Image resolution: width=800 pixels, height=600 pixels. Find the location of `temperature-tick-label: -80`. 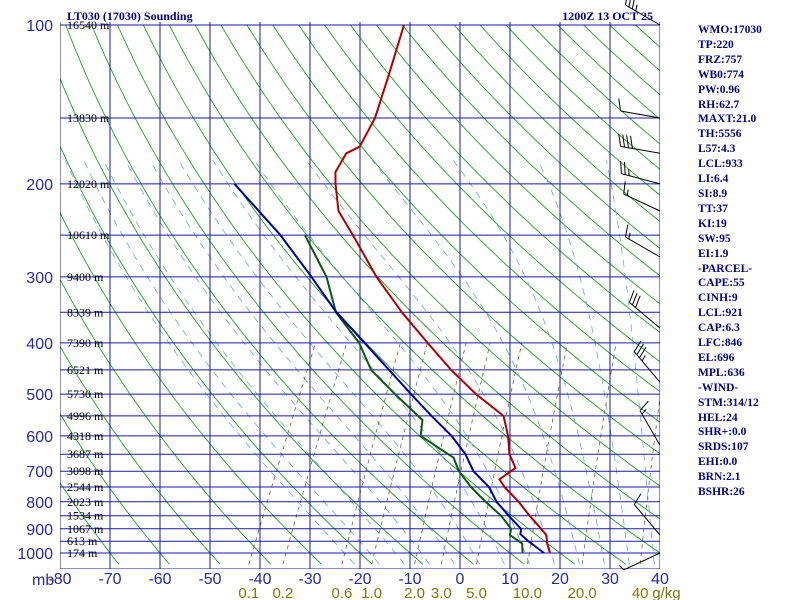

temperature-tick-label: -80 is located at coordinates (59, 579).